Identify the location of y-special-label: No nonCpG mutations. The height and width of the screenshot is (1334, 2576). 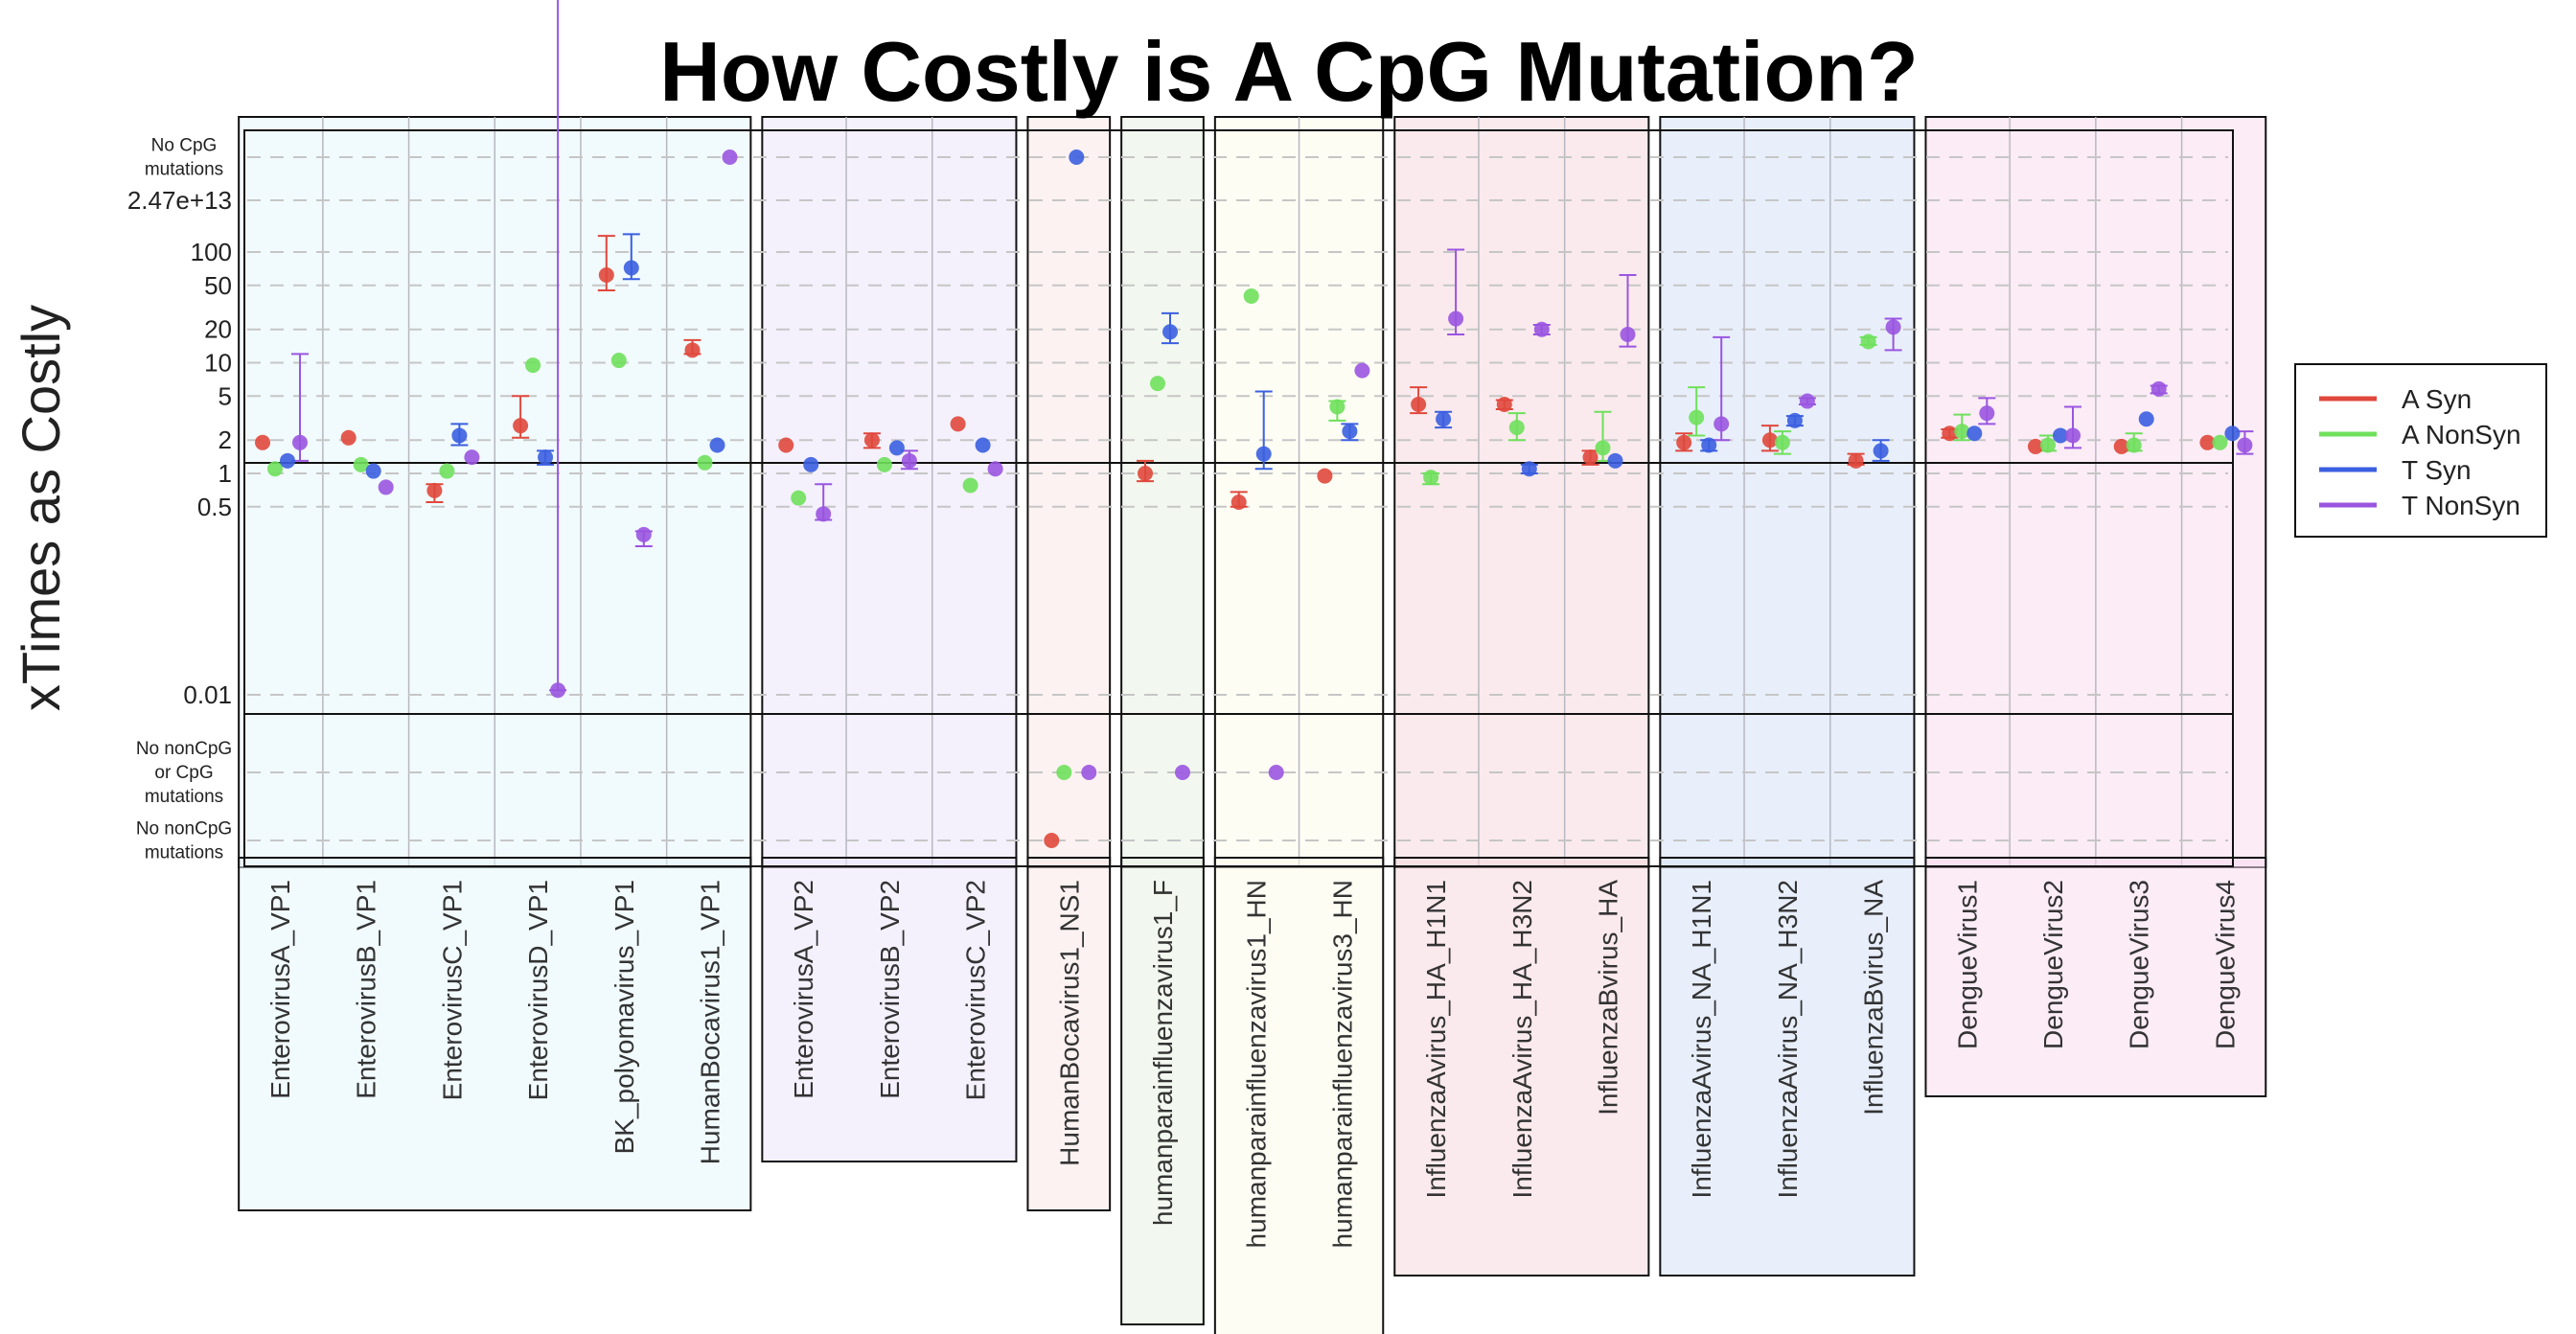
(184, 841).